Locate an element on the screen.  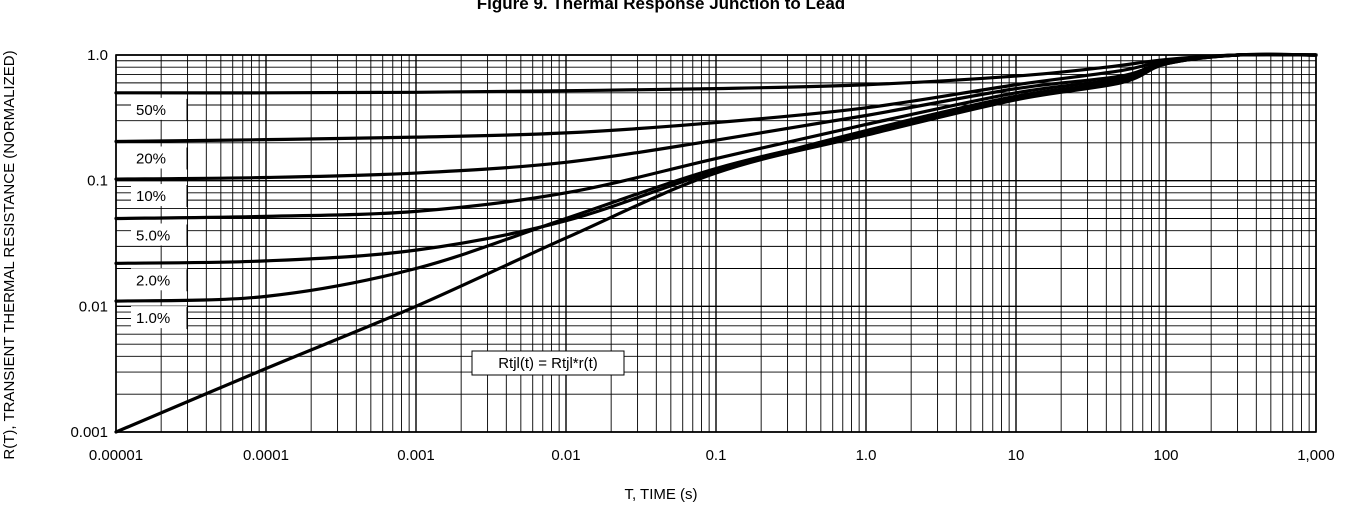
x-tick-label: 0.001 is located at coordinates (416, 455).